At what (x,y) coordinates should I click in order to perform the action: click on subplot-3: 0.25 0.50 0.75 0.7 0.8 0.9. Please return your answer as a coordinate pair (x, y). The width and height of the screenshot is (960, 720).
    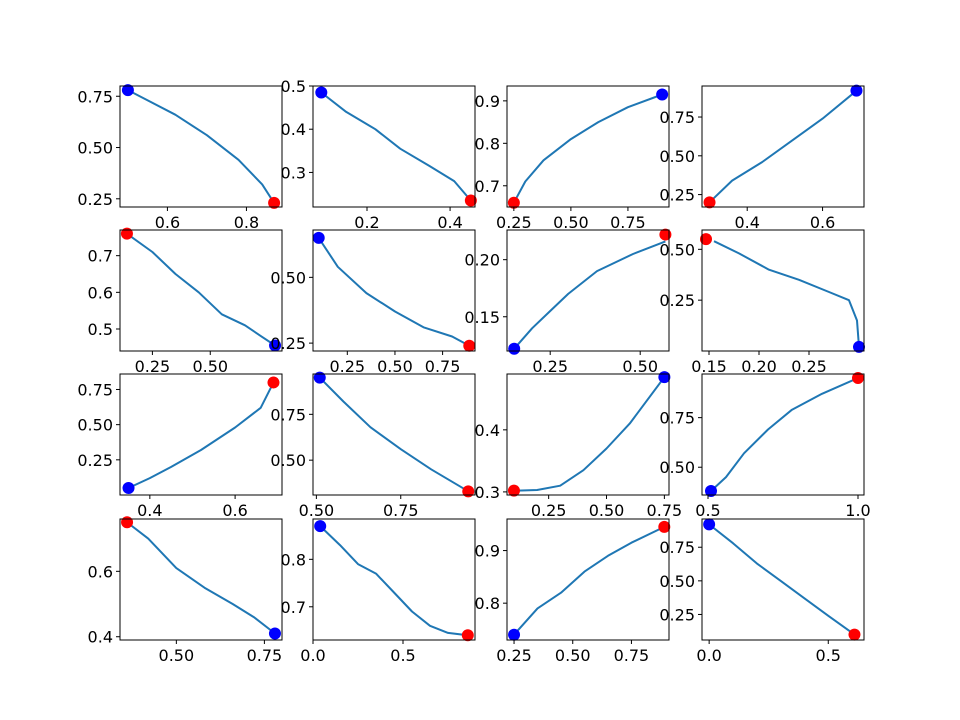
    Looking at the image, I should click on (572, 158).